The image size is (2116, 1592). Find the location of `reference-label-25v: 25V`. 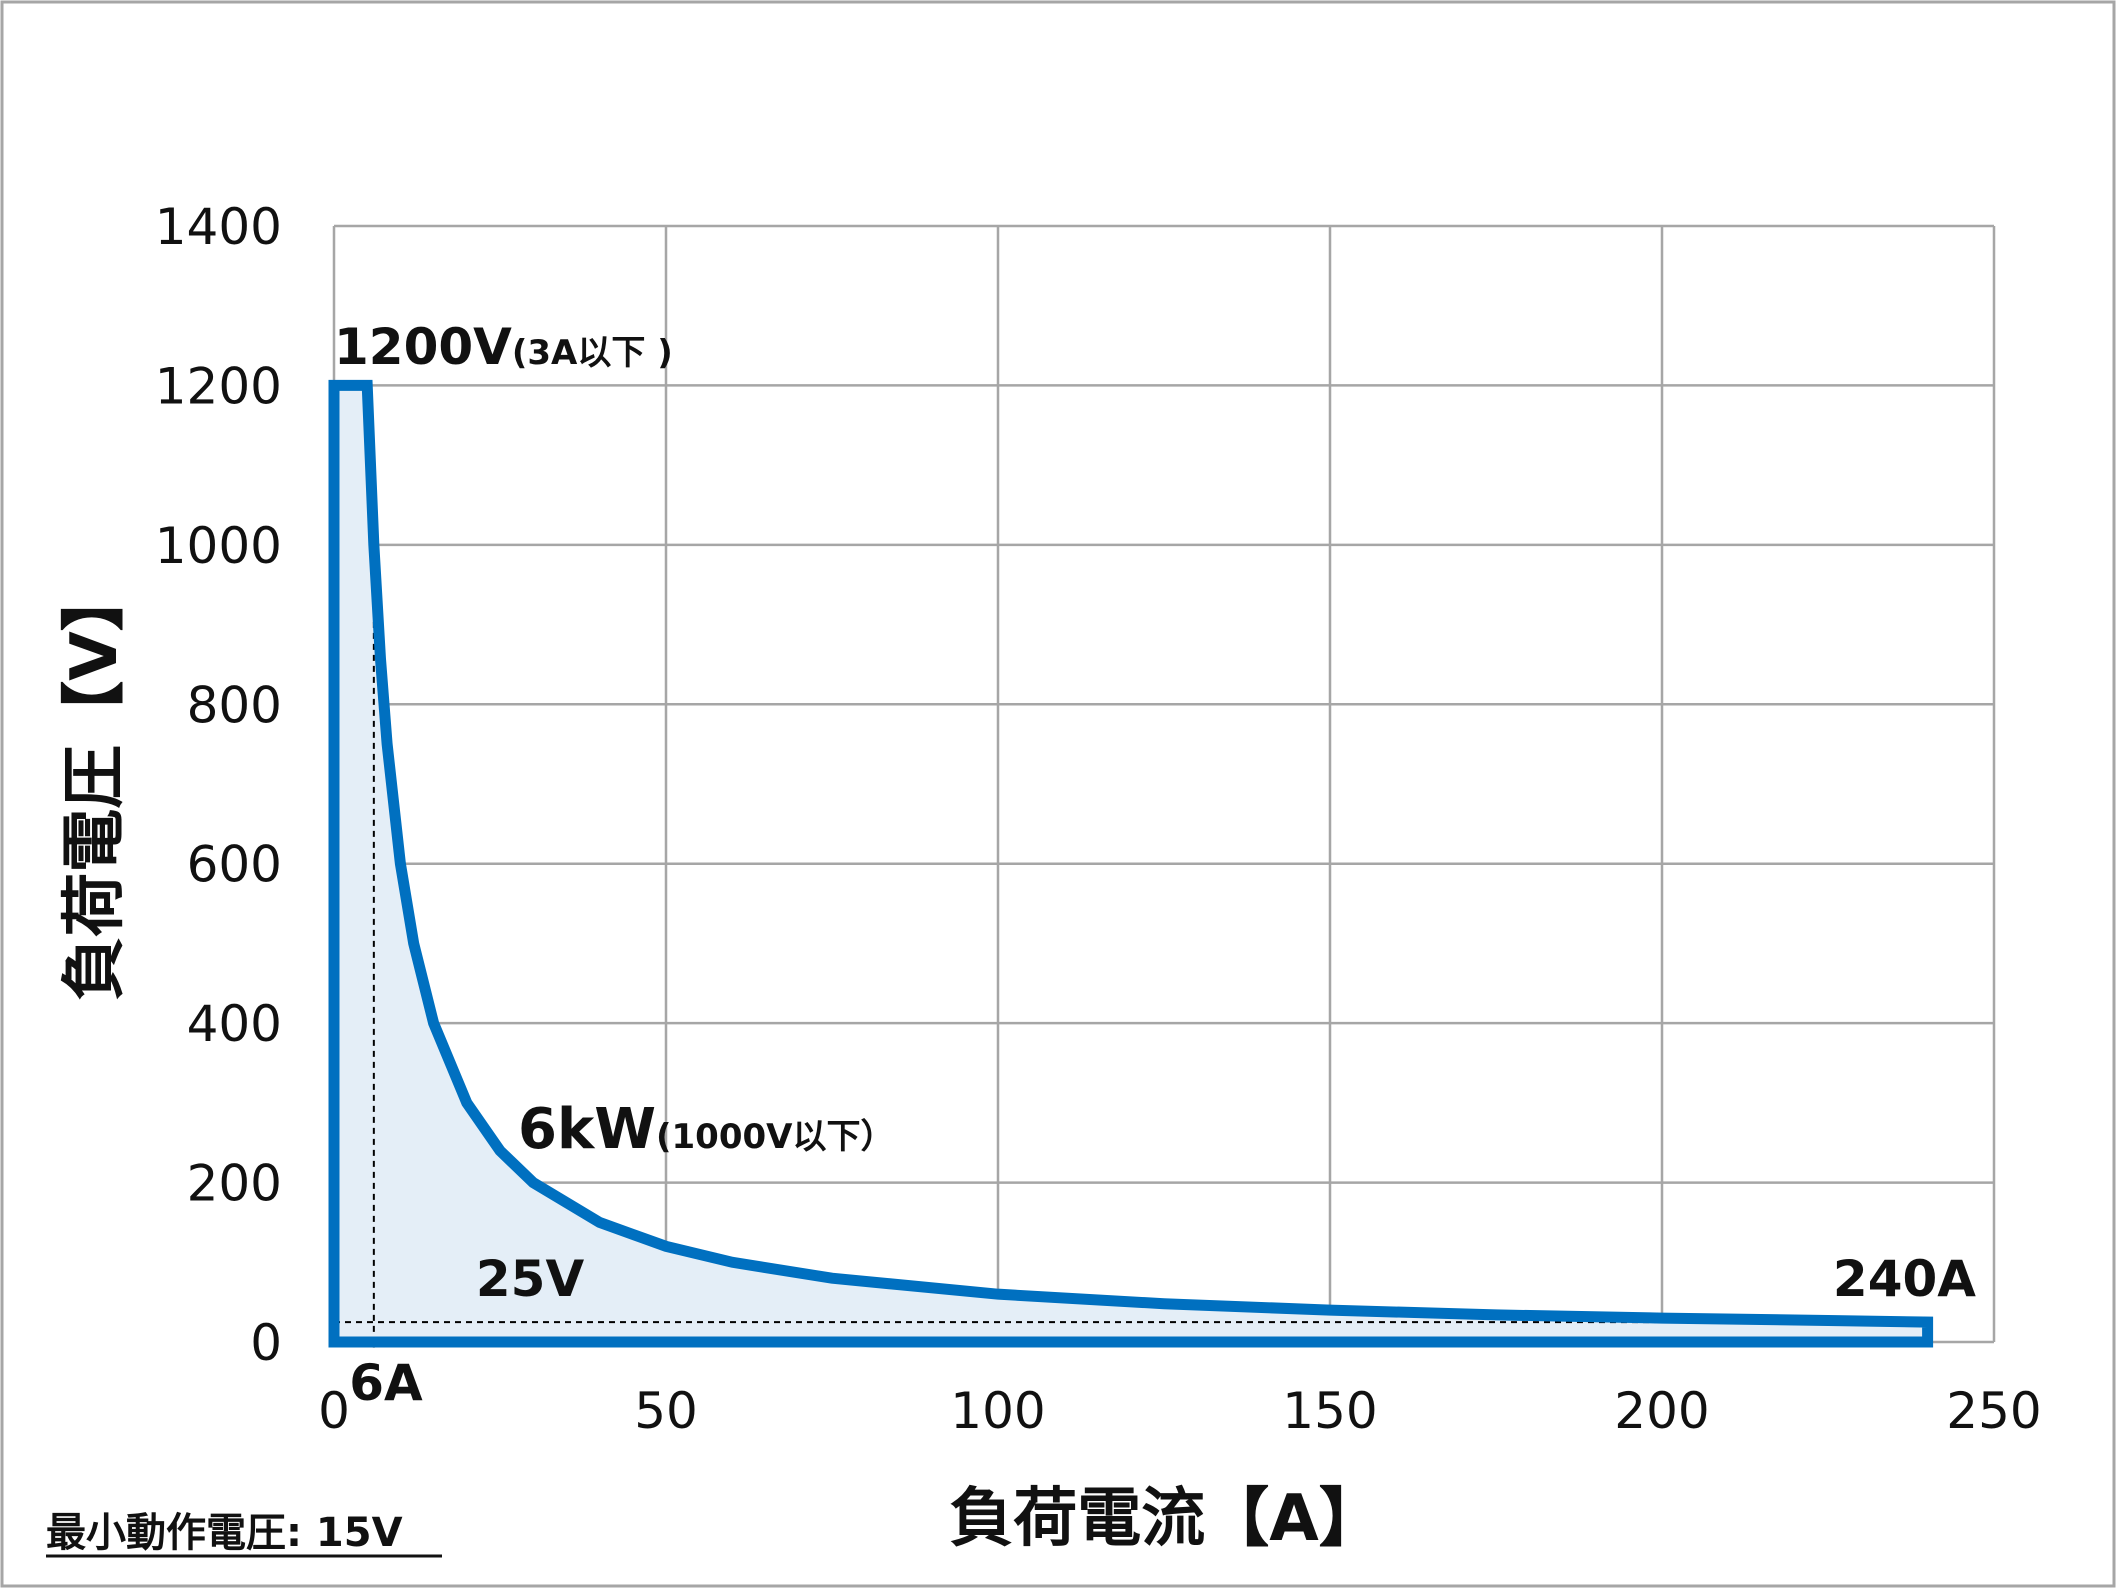

reference-label-25v: 25V is located at coordinates (530, 1279).